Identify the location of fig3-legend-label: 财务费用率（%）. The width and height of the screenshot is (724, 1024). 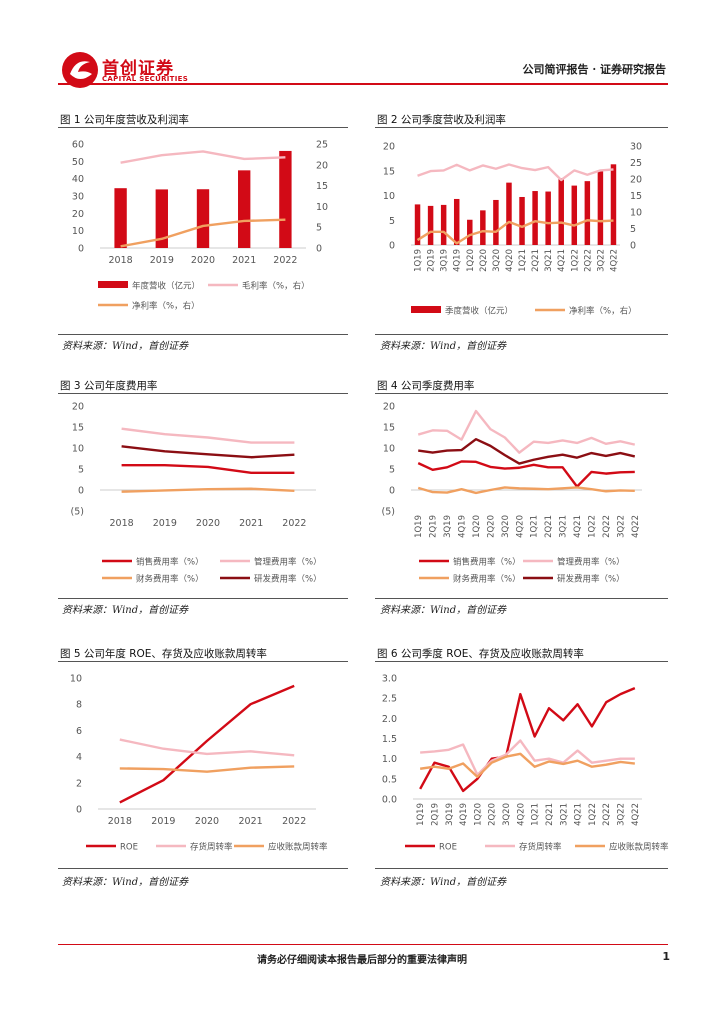
(170, 579).